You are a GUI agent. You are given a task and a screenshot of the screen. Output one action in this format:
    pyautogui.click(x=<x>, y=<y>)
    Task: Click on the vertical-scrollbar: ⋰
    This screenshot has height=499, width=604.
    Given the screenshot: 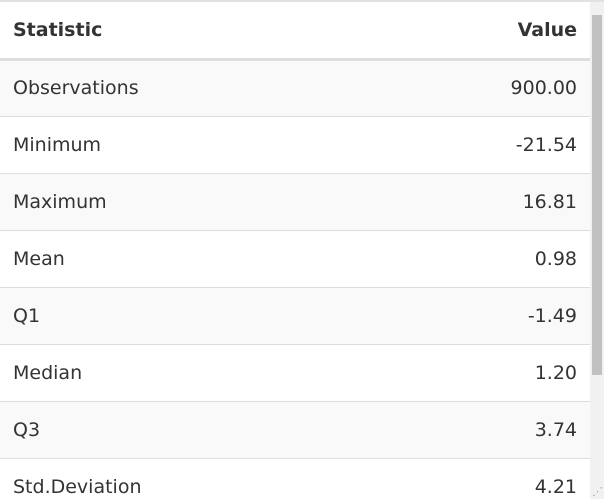 What is the action you would take?
    pyautogui.click(x=597, y=250)
    